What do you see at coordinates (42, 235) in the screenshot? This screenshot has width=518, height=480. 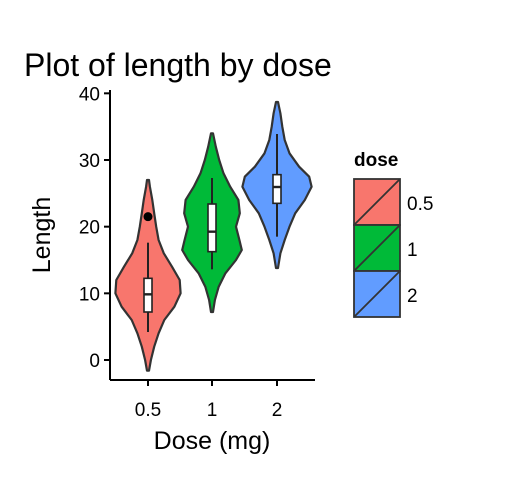 I see `y-axis-title: Length` at bounding box center [42, 235].